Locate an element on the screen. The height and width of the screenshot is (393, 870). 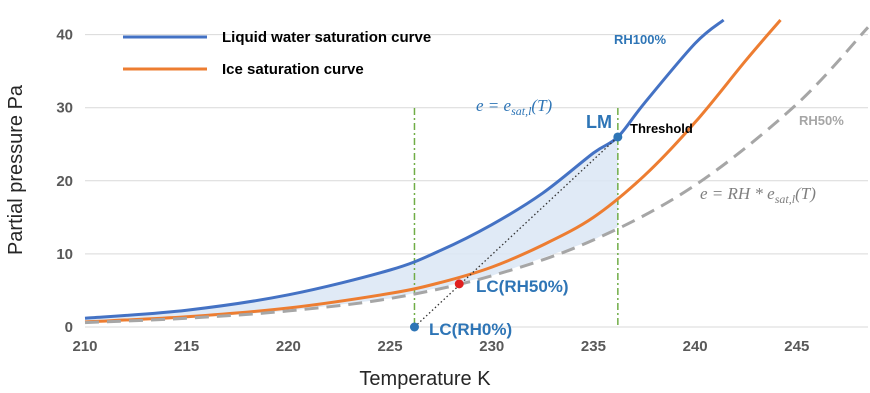
x-tick-label-2: 220 is located at coordinates (288, 346).